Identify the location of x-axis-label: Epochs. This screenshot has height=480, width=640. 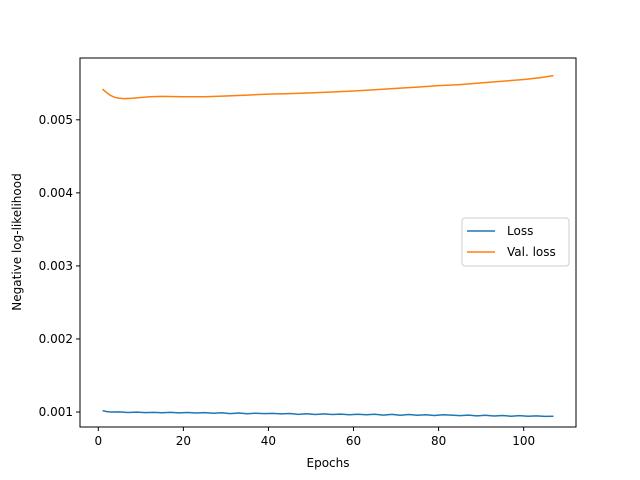
(328, 463).